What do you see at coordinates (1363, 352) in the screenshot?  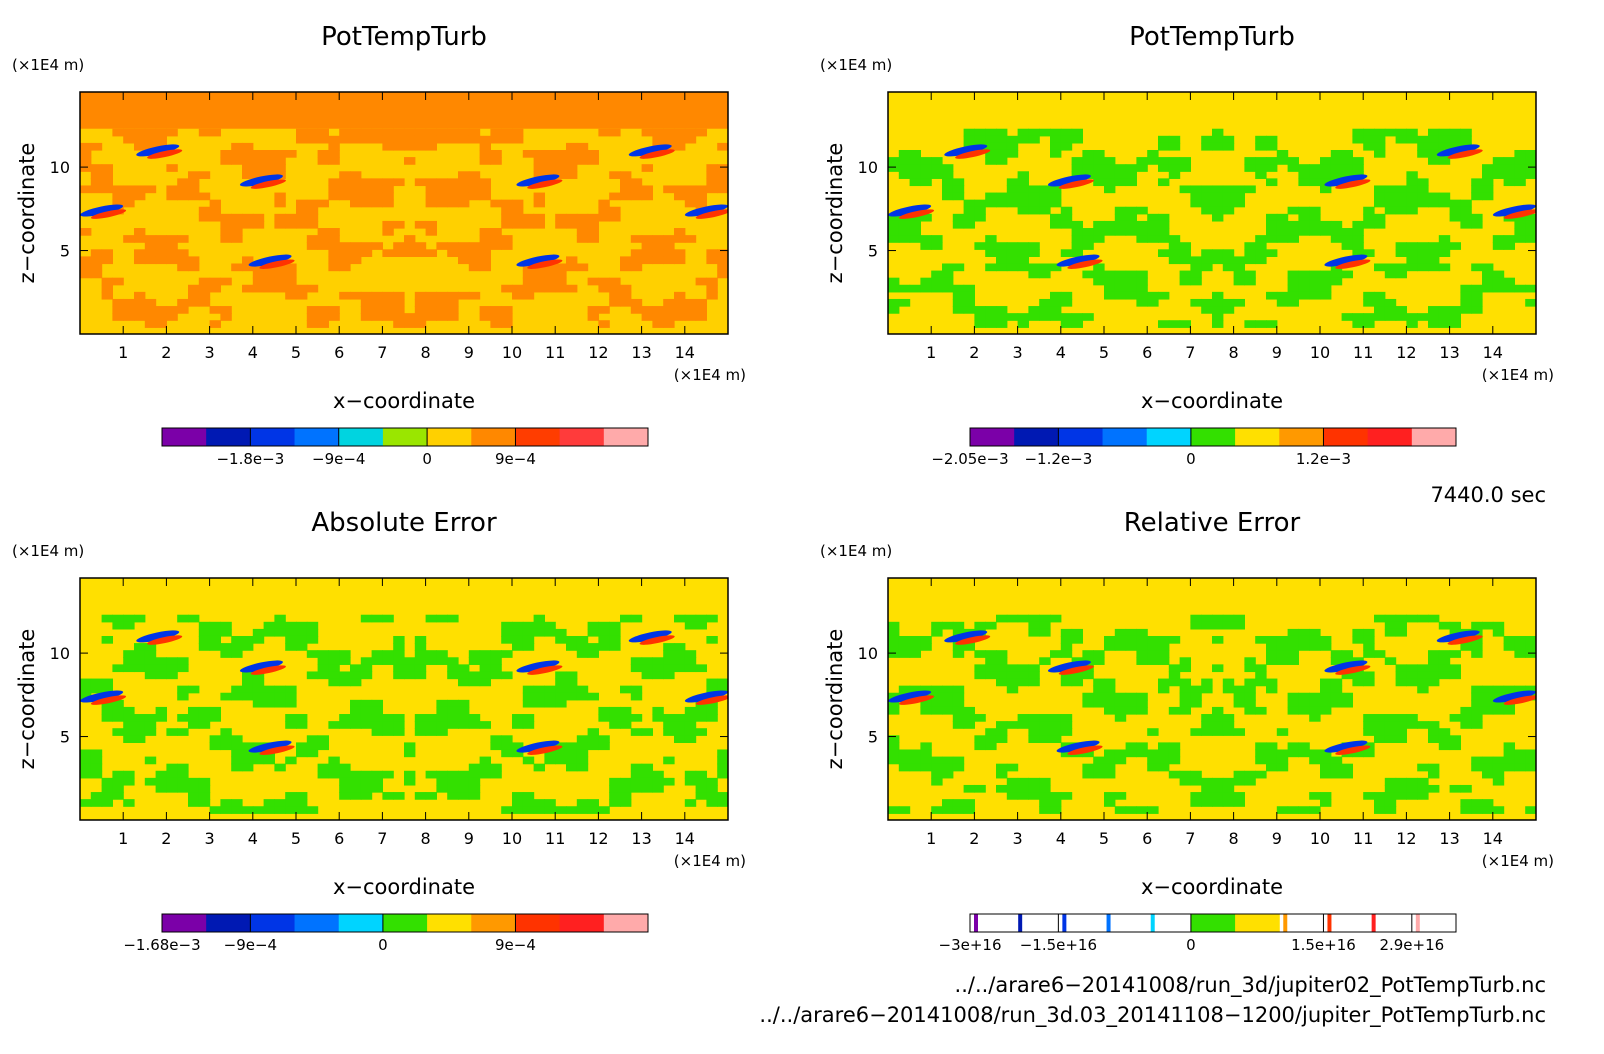 I see `x-tick-label: 11` at bounding box center [1363, 352].